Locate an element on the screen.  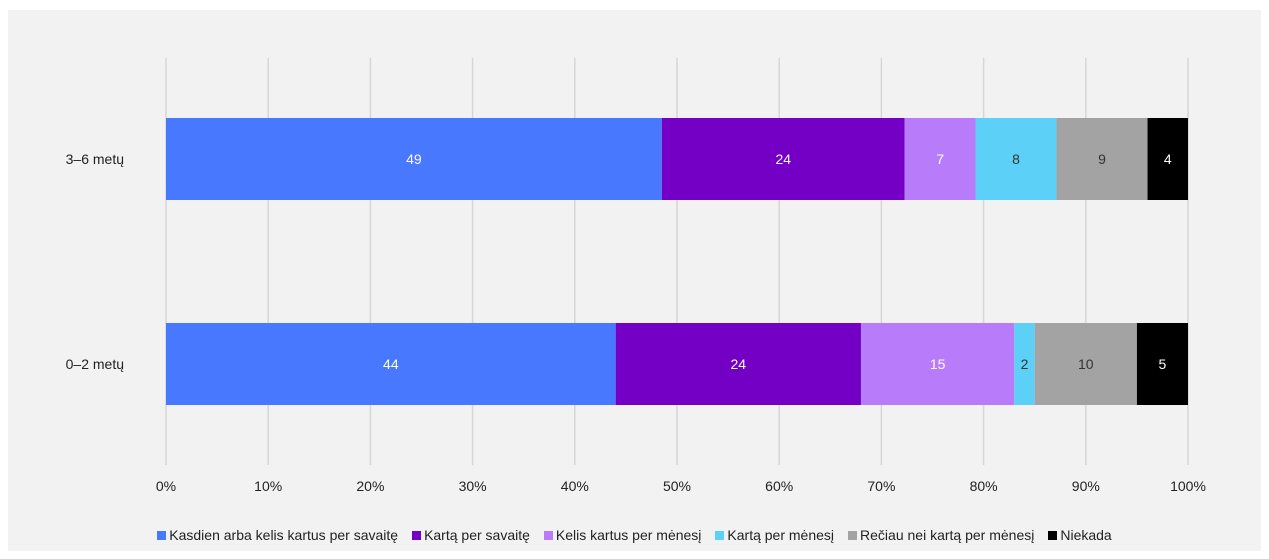
bar-data-label: 7 is located at coordinates (940, 159).